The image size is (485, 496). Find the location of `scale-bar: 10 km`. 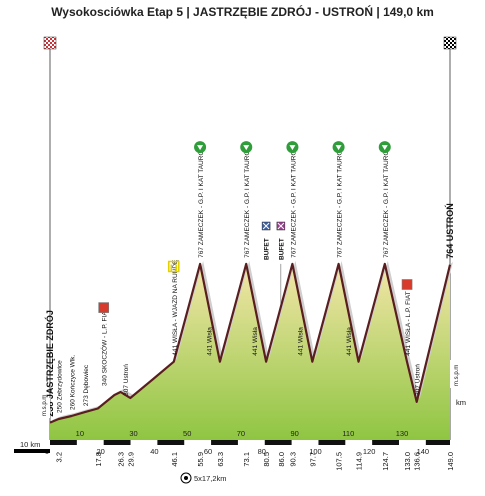

scale-bar: 10 km is located at coordinates (32, 446).